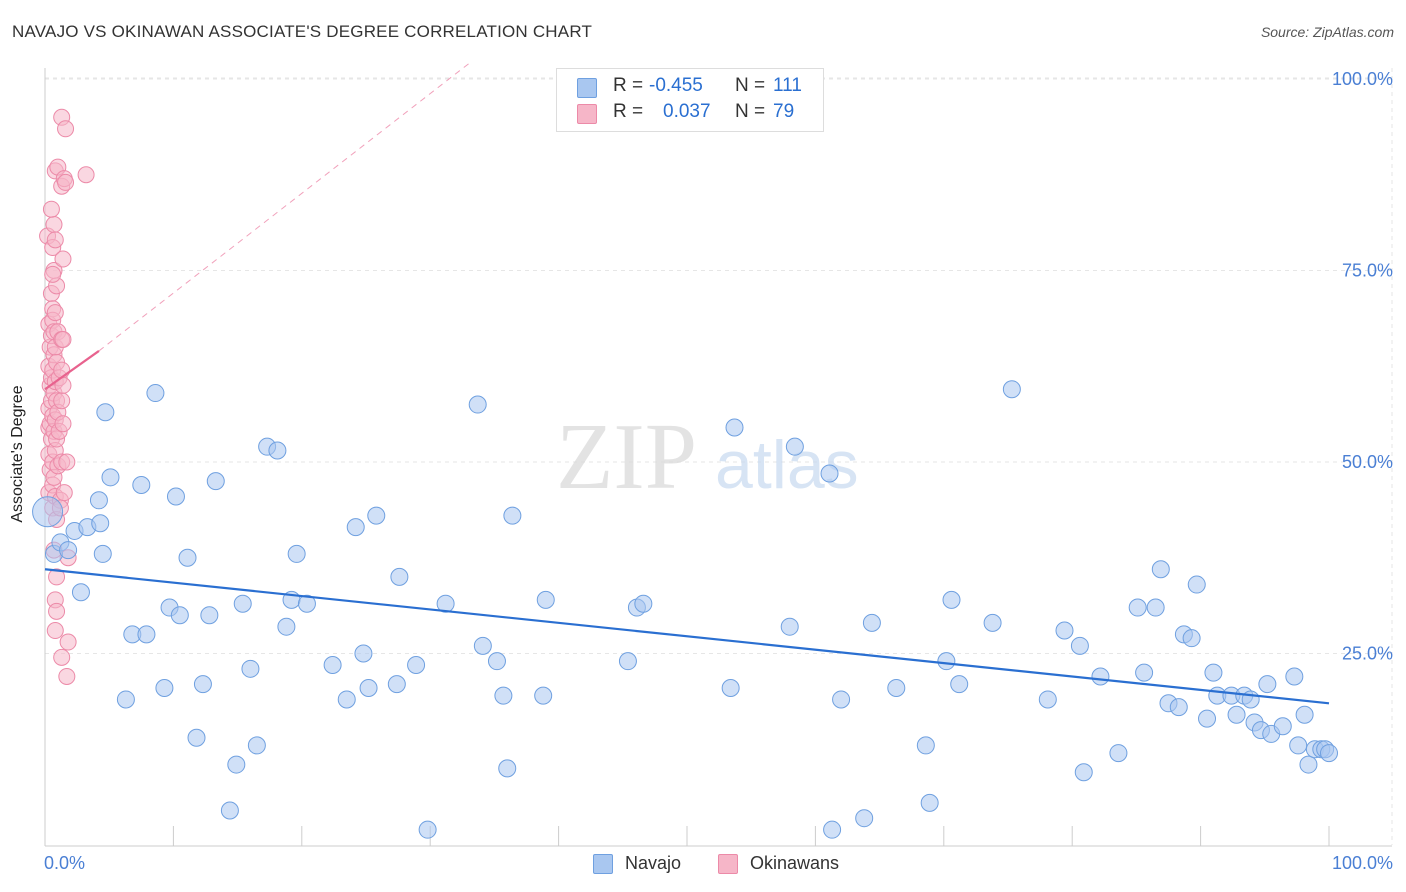 Image resolution: width=1406 pixels, height=892 pixels. I want to click on okinawan-r-value: 0.037, so click(687, 111).